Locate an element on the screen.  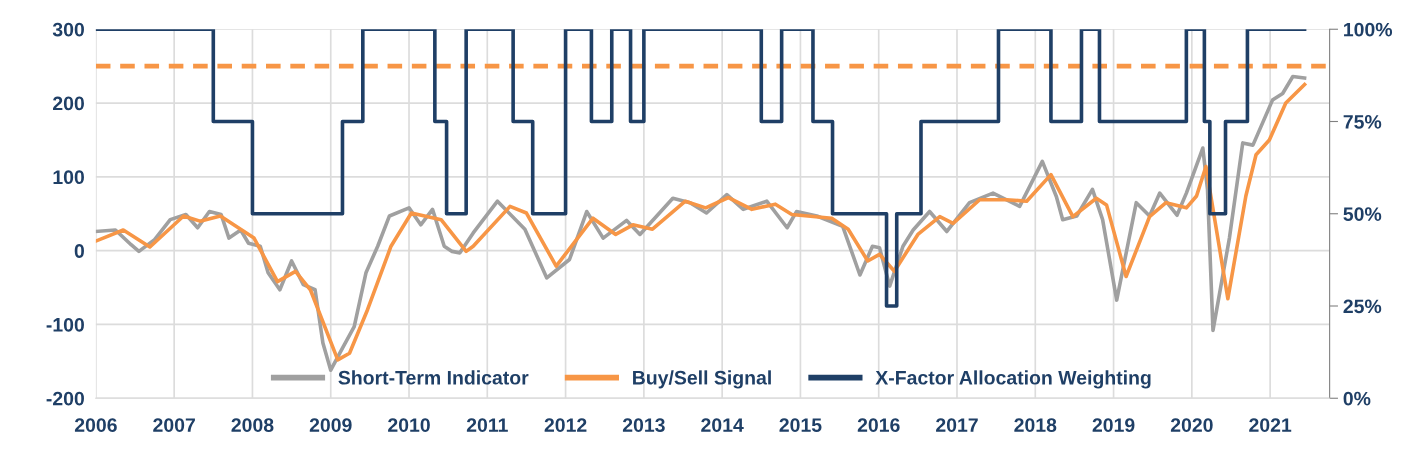
x-tick-label: 2011 is located at coordinates (487, 425).